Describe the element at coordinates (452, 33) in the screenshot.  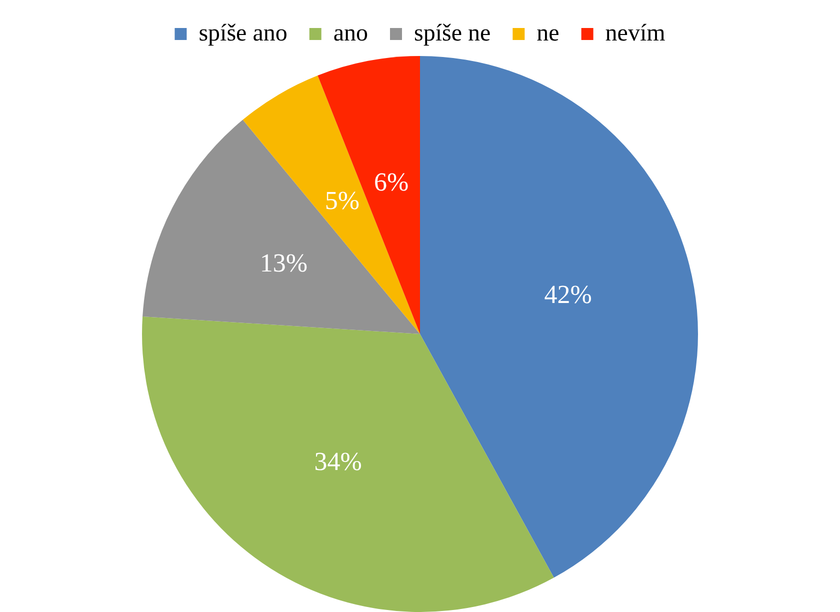
I see `legend-label: spíše ne` at that location.